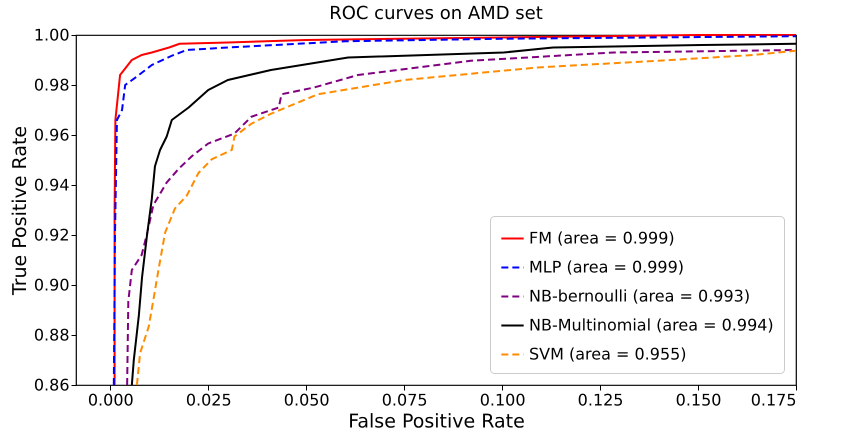 The image size is (860, 440). Describe the element at coordinates (639, 296) in the screenshot. I see `legend-label: NB-bernoulli (area = 0.993)` at that location.